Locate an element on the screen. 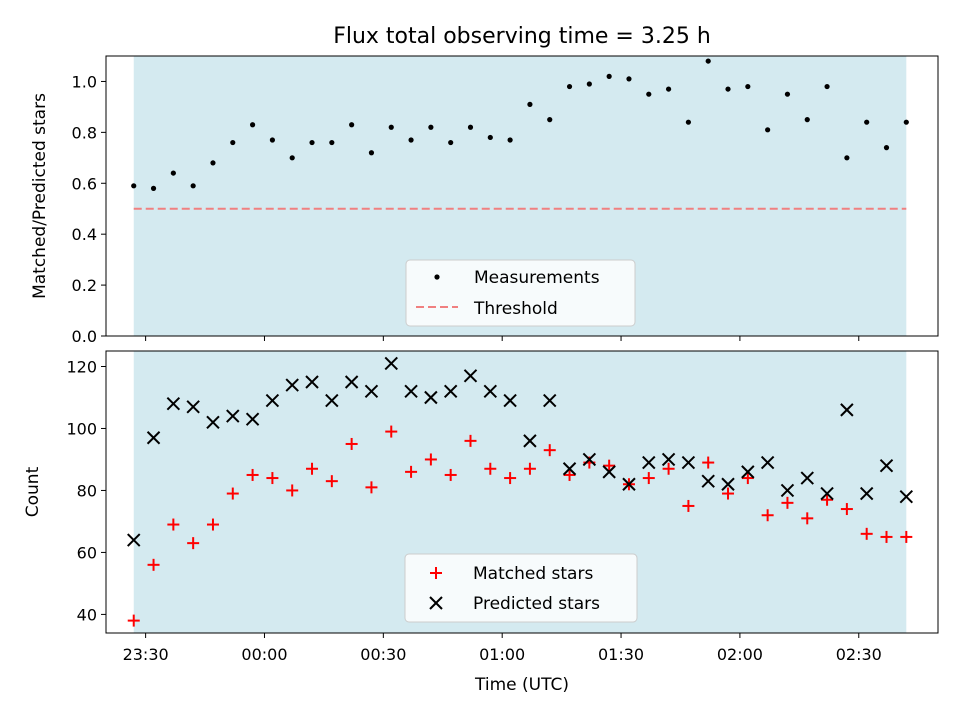  x-axis-label: Time (UTC) is located at coordinates (521, 685).